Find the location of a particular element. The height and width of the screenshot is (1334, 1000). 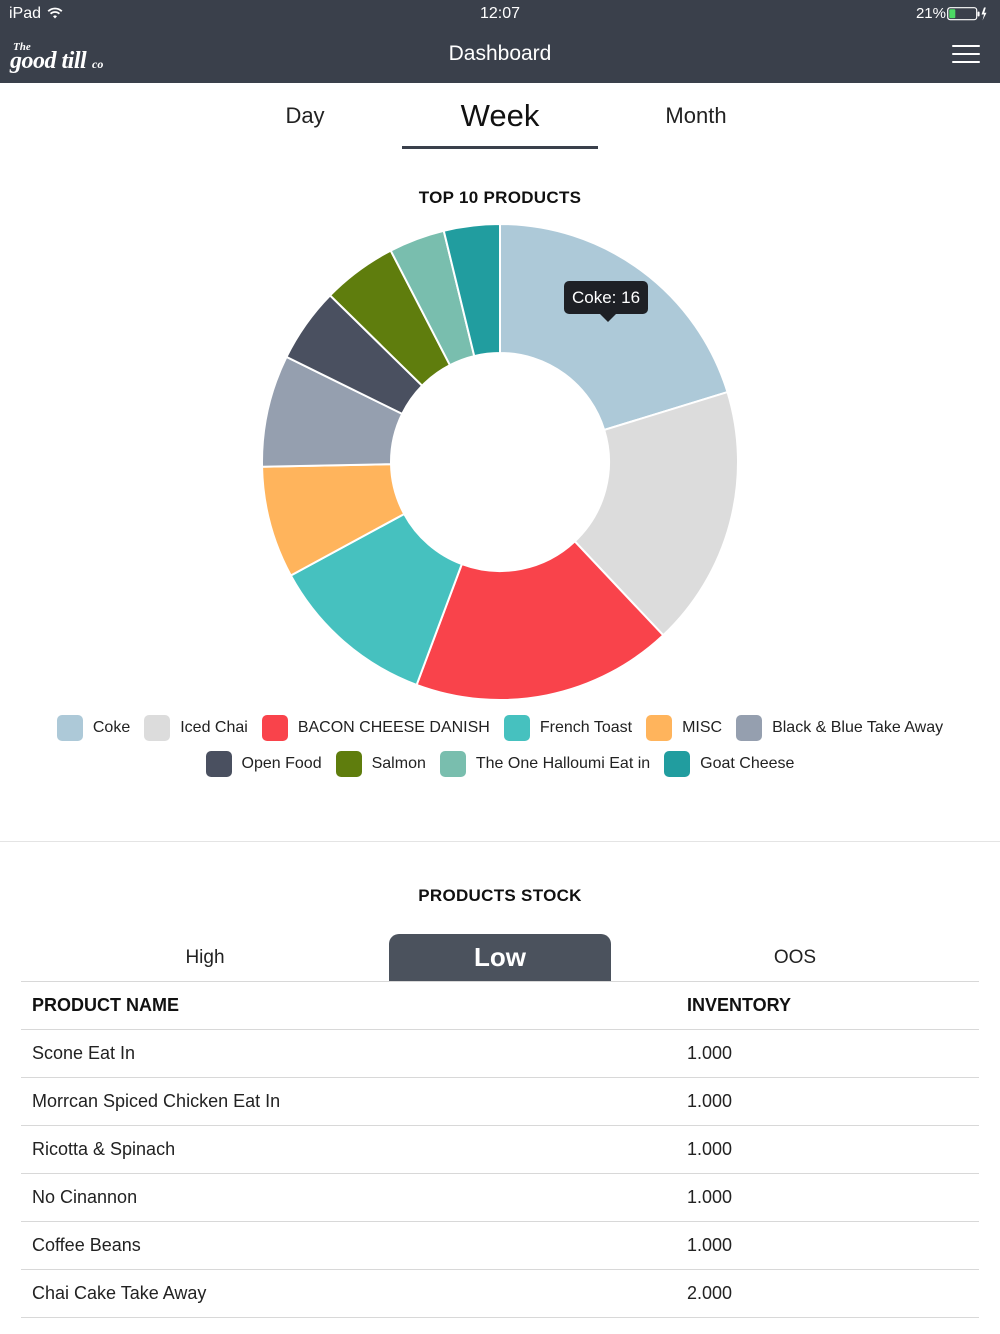

chart-tooltip: Coke: 16 is located at coordinates (606, 301).